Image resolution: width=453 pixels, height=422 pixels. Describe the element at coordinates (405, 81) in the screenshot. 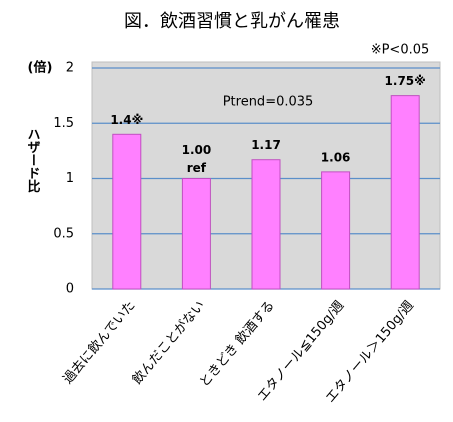

I see `value-label: 1.75※` at that location.